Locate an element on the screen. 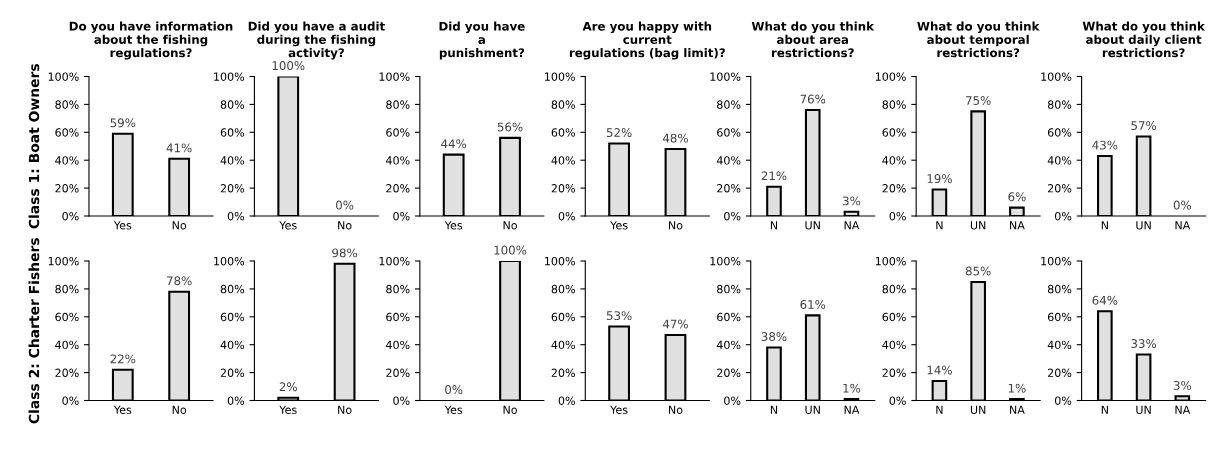  data-label: 59% is located at coordinates (123, 123).